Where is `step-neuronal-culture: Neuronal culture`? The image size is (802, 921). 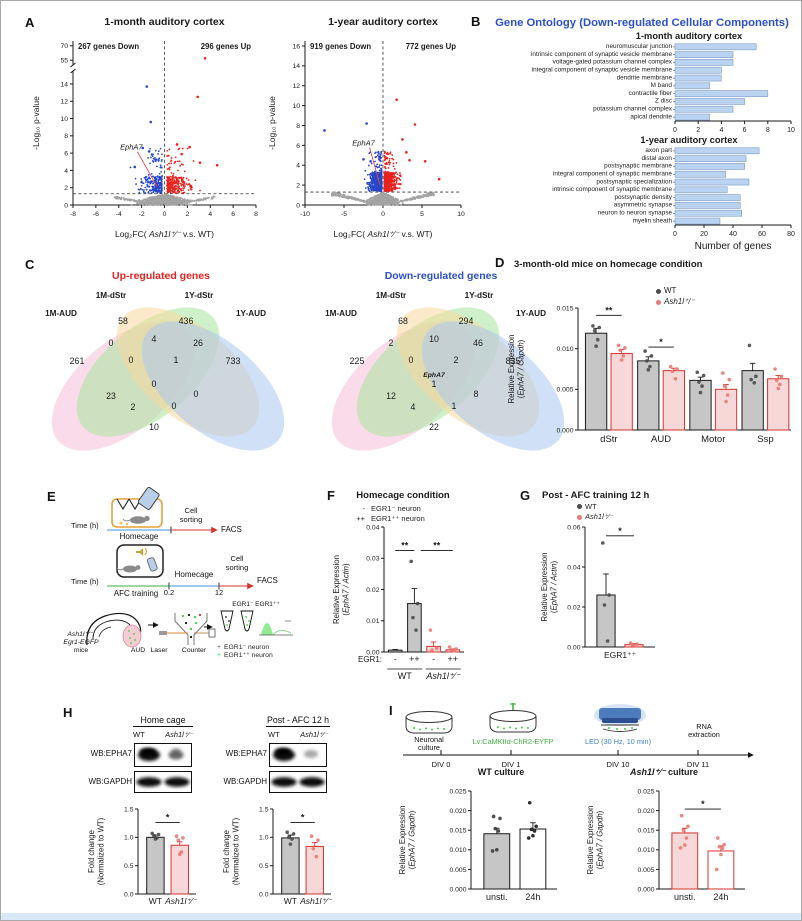
step-neuronal-culture: Neuronal culture is located at coordinates (429, 744).